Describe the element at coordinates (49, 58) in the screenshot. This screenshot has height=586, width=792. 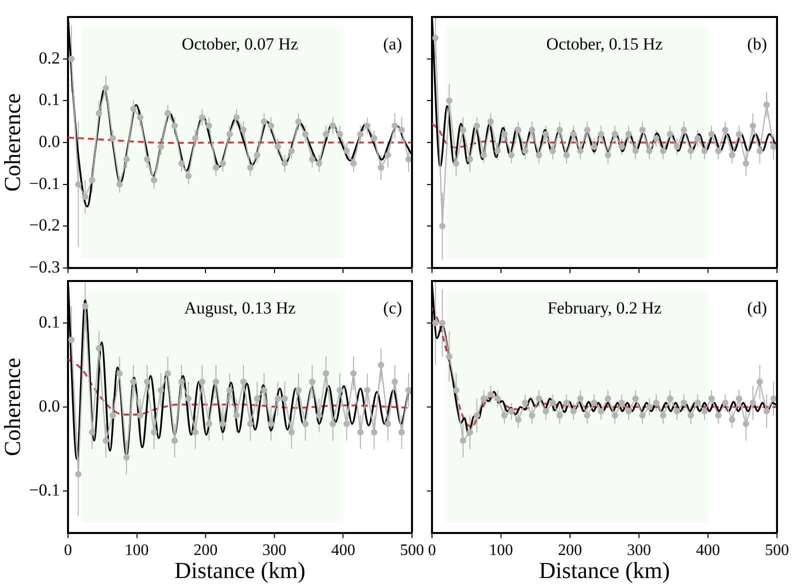
I see `y-tick-label: 0.2` at that location.